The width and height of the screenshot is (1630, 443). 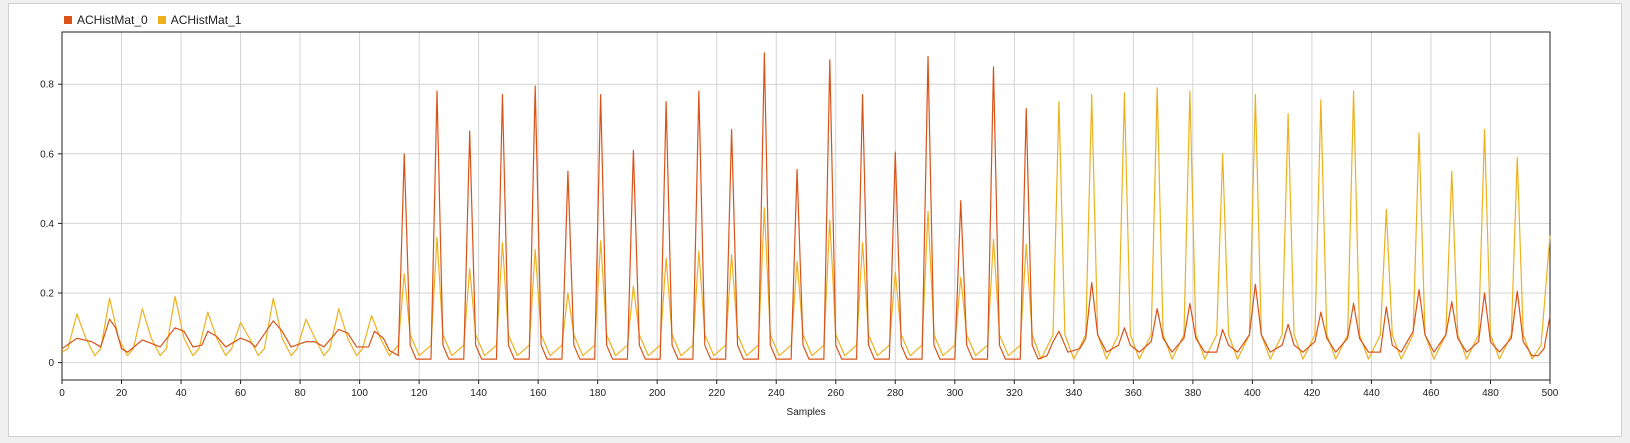 What do you see at coordinates (1371, 393) in the screenshot?
I see `x-tick-label-22: 440` at bounding box center [1371, 393].